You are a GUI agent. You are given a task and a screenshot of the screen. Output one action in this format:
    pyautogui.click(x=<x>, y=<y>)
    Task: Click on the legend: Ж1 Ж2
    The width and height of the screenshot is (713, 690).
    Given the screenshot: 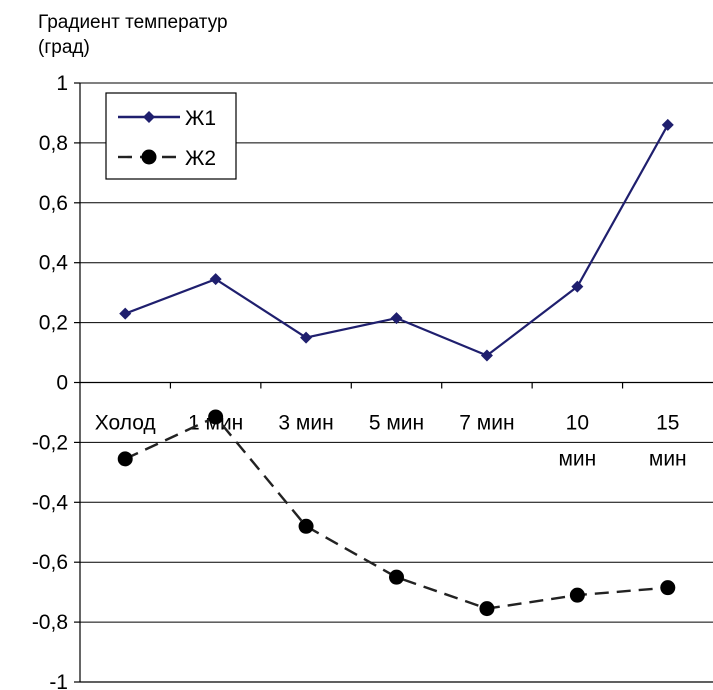 What is the action you would take?
    pyautogui.click(x=171, y=136)
    